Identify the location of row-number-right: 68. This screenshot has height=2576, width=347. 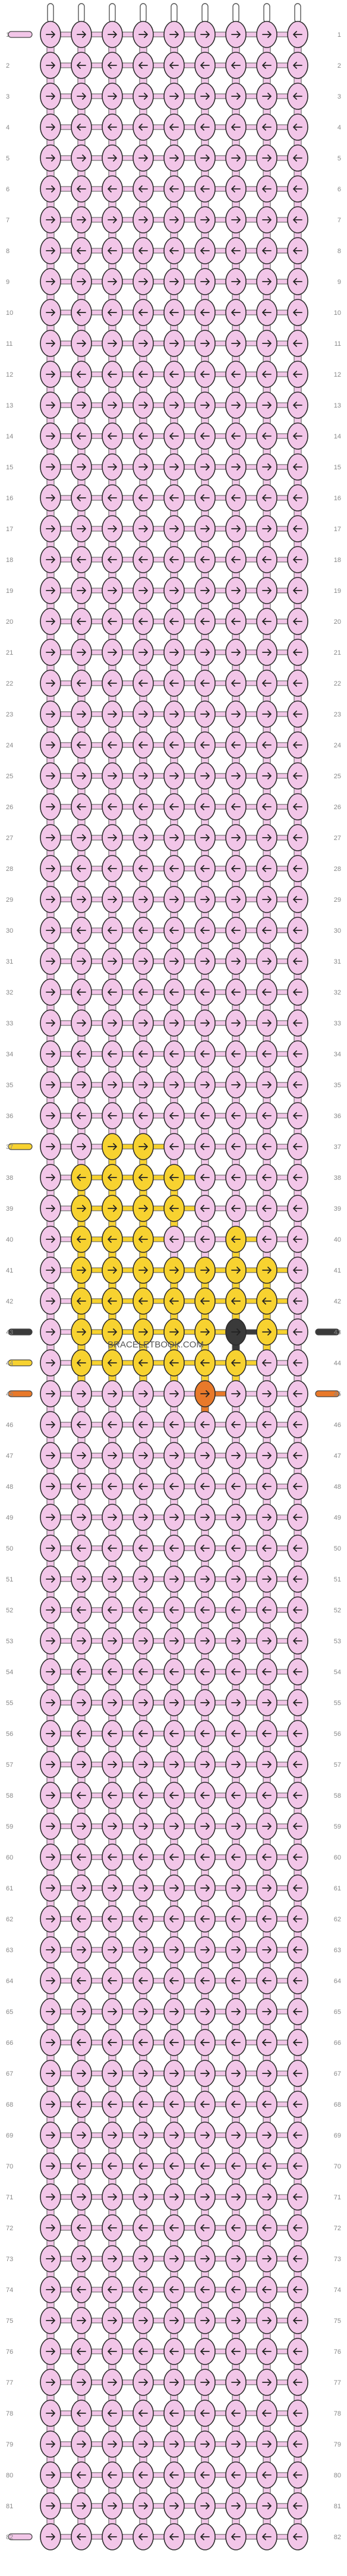
(337, 2104).